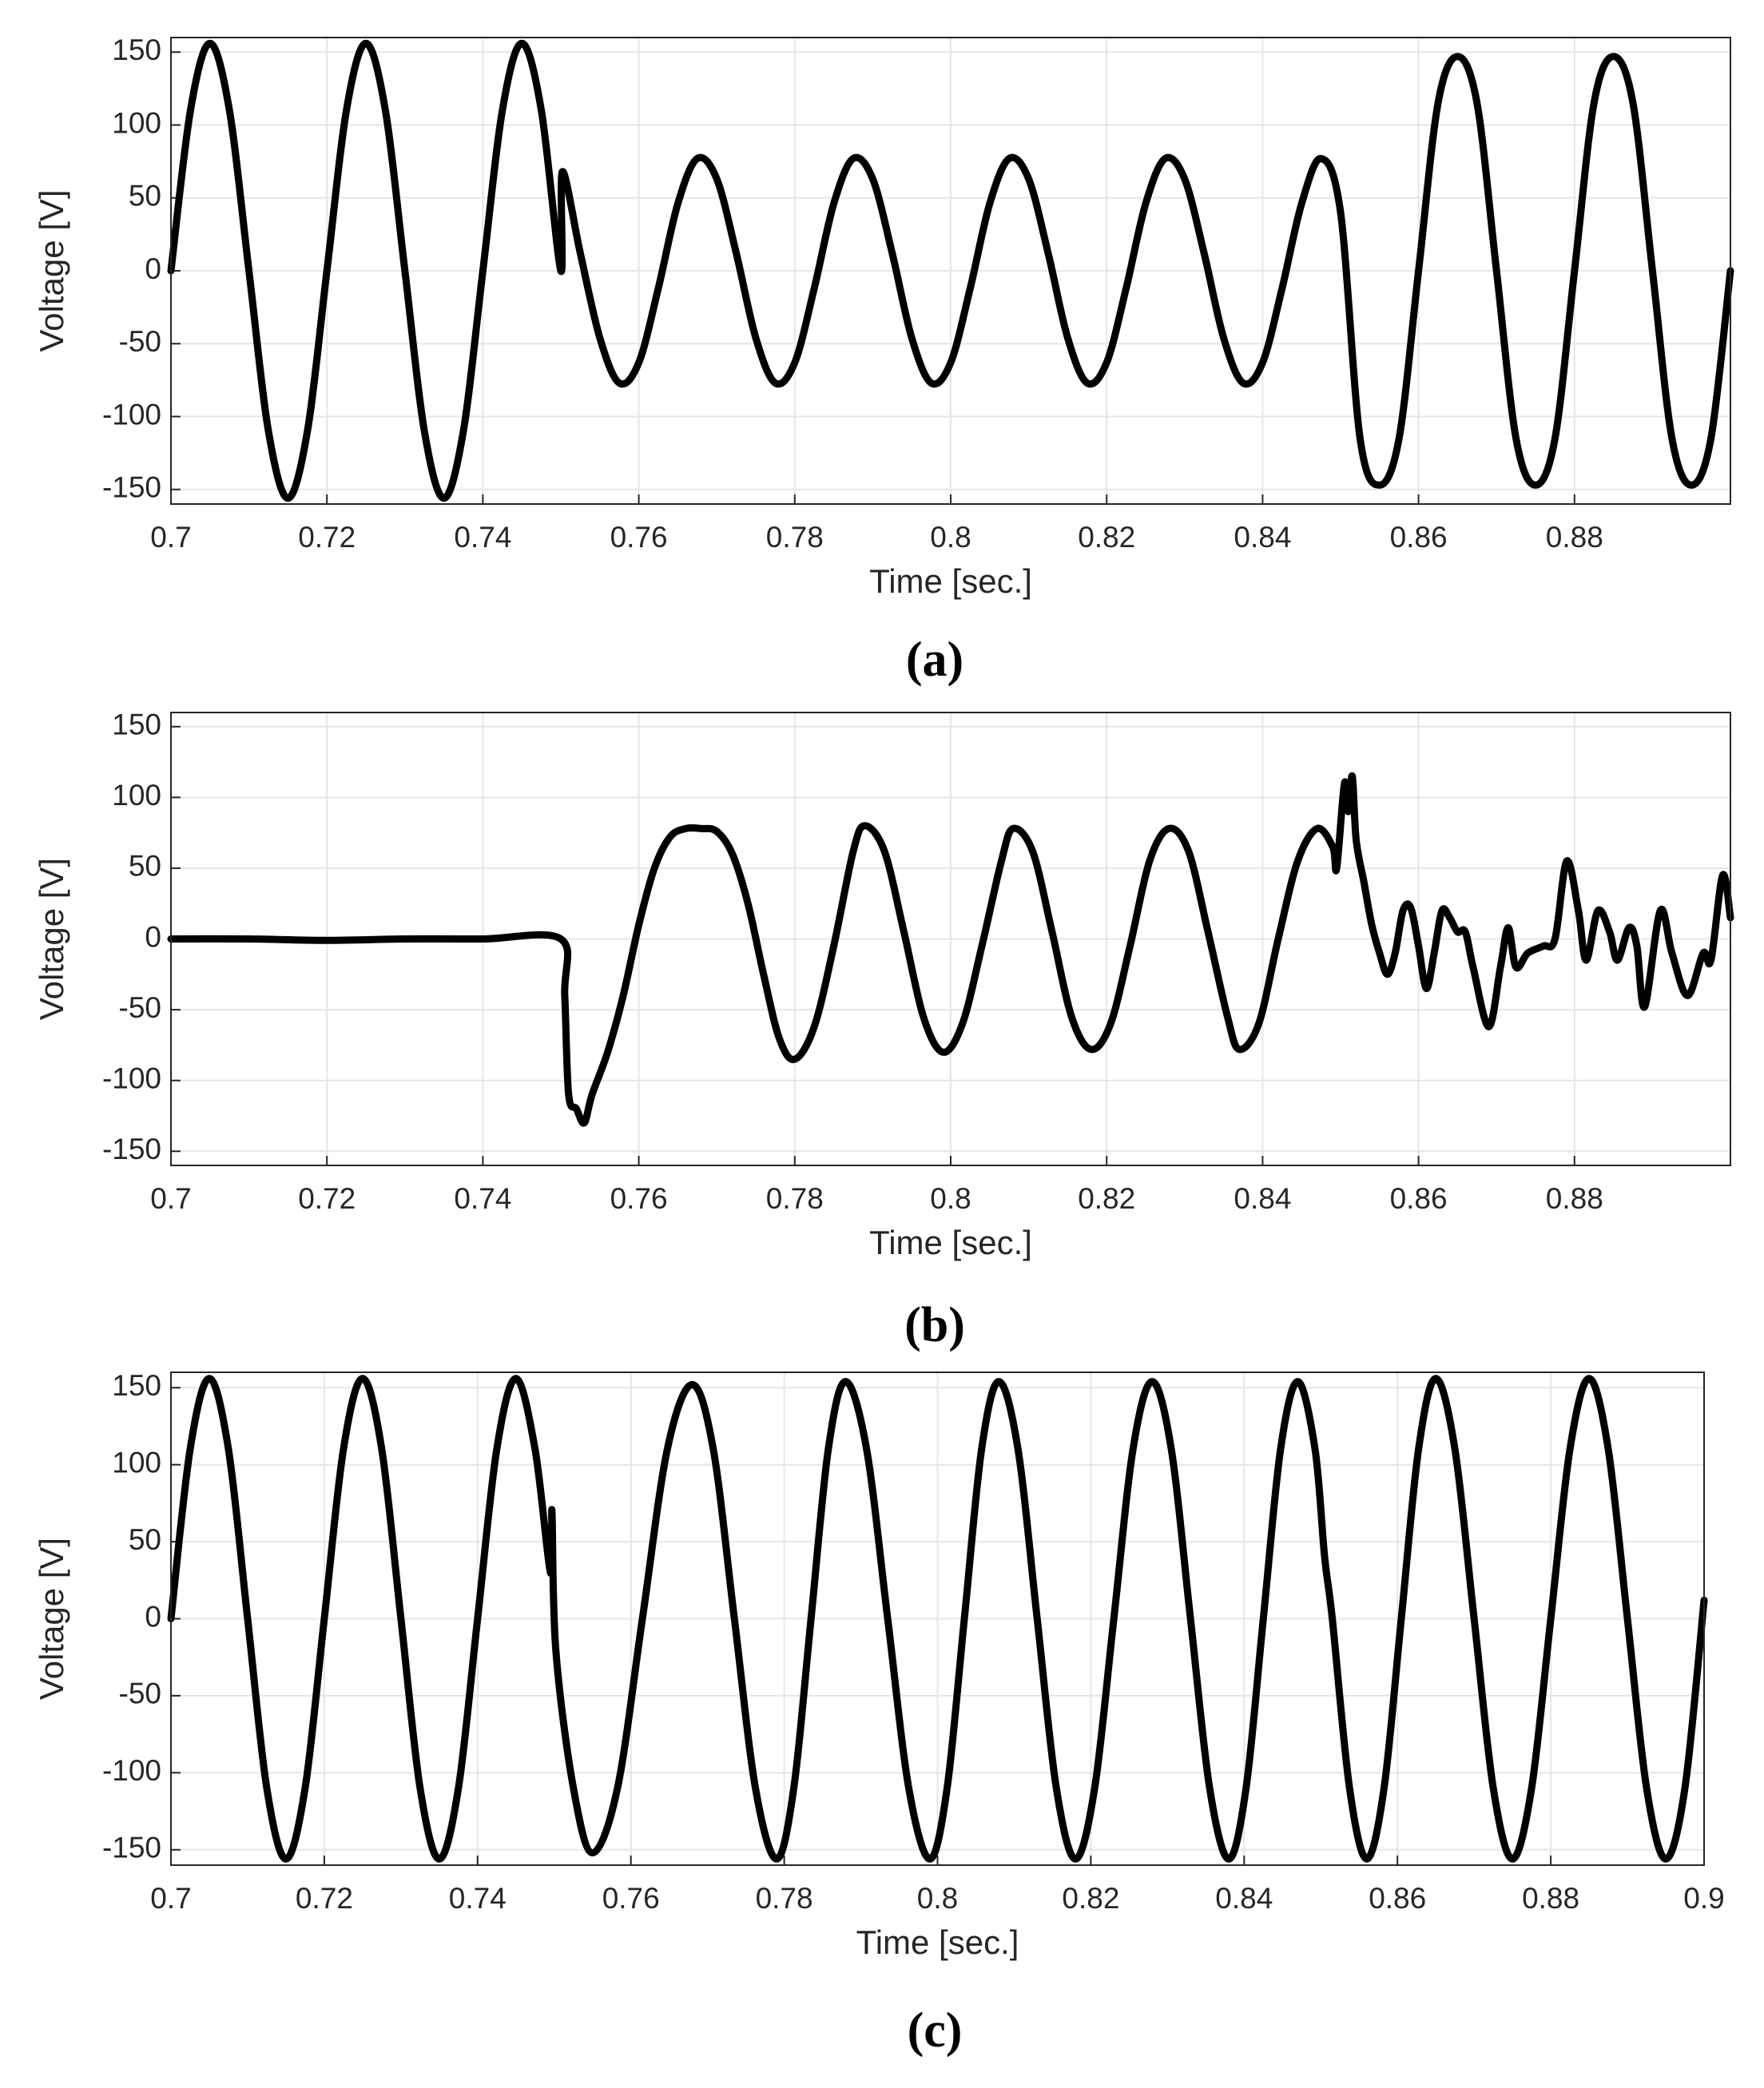 Image resolution: width=1764 pixels, height=2088 pixels. Describe the element at coordinates (934, 1325) in the screenshot. I see `caption: (b)` at that location.